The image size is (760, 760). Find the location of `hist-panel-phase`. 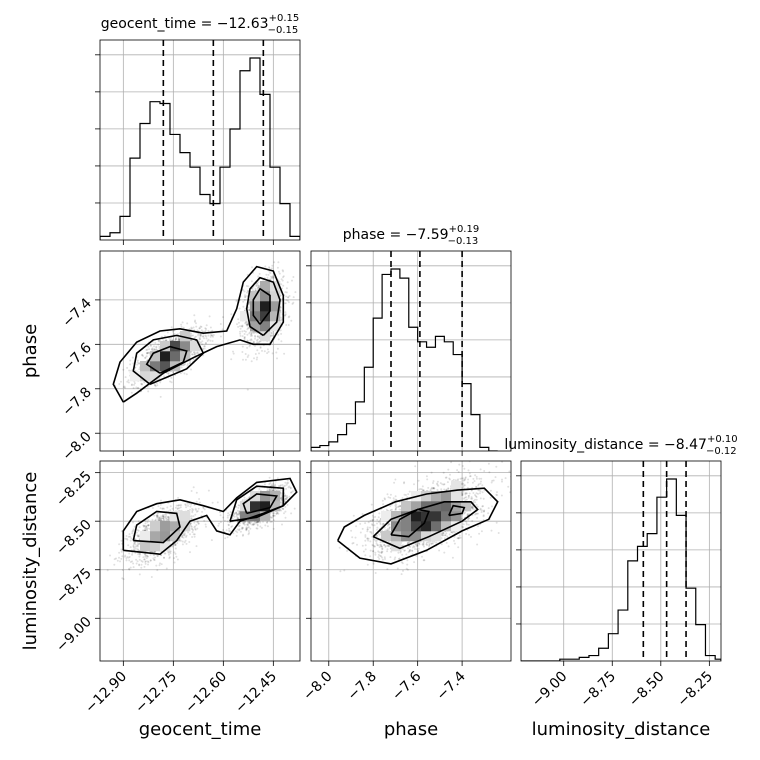

hist-panel-phase is located at coordinates (409, 353).